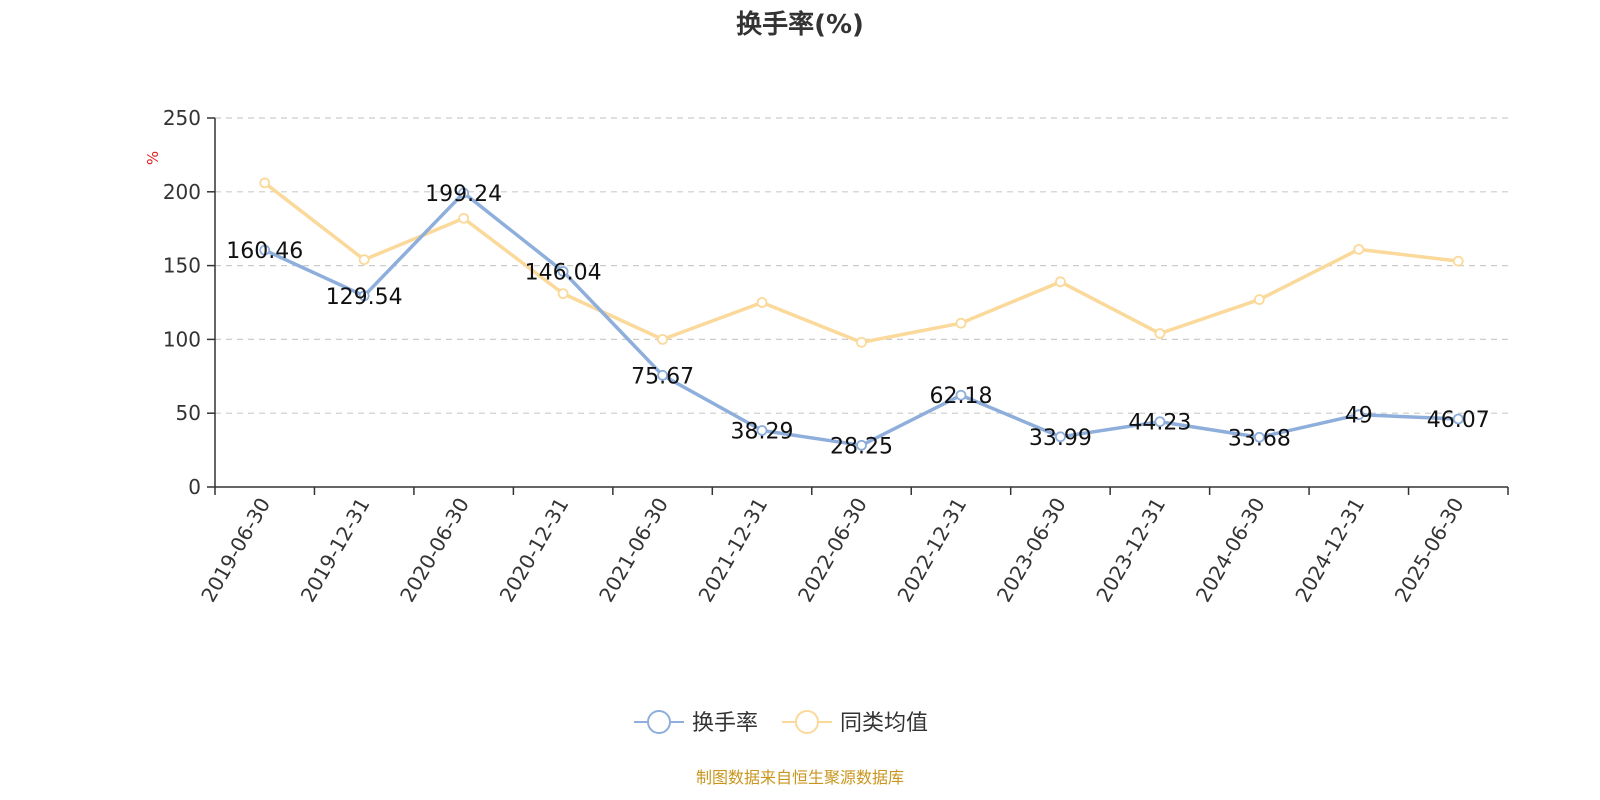 The image size is (1600, 800). I want to click on x-tick-label: 2020-06-30, so click(434, 550).